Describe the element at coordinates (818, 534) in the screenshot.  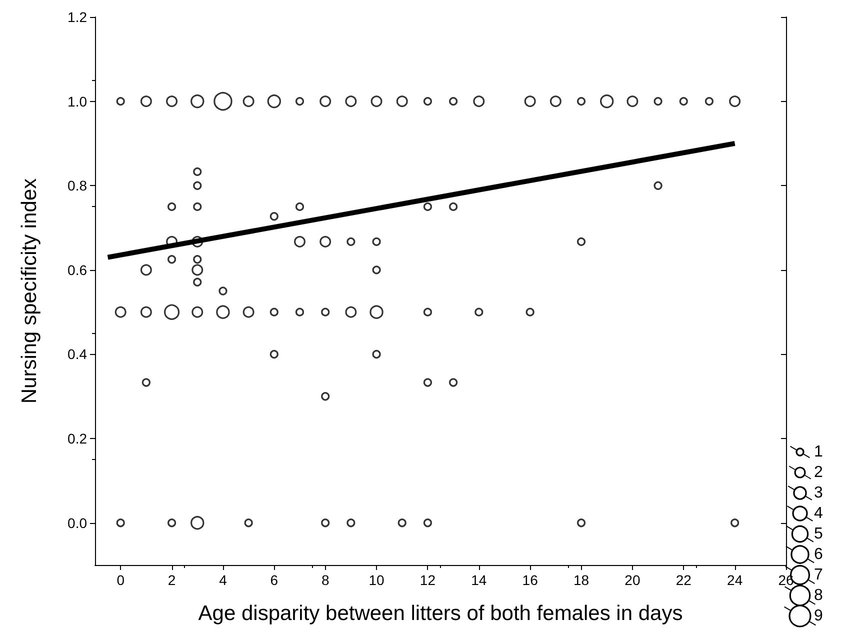
I see `legend-label: 5` at that location.